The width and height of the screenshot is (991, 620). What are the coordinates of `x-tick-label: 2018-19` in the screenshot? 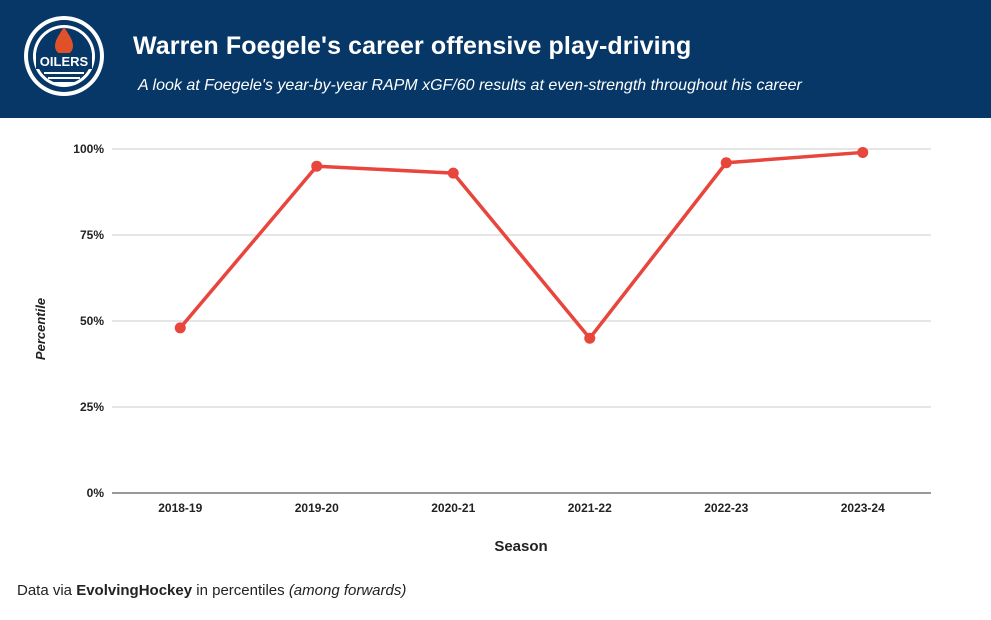 It's located at (180, 508).